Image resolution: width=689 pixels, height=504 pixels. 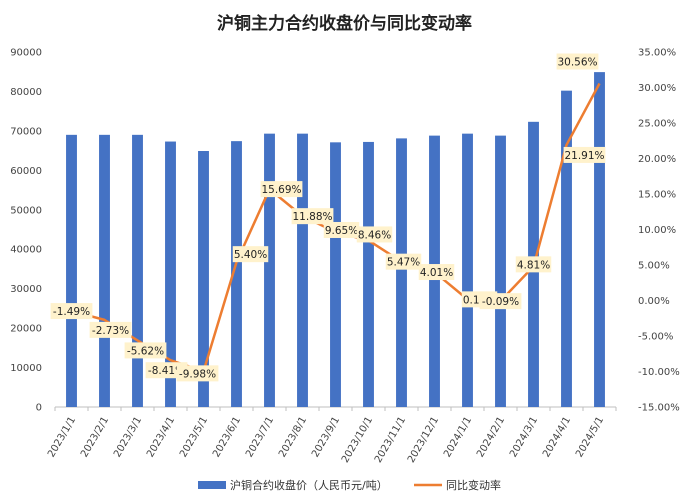 What do you see at coordinates (26, 92) in the screenshot?
I see `y-left-tick-label: 80000` at bounding box center [26, 92].